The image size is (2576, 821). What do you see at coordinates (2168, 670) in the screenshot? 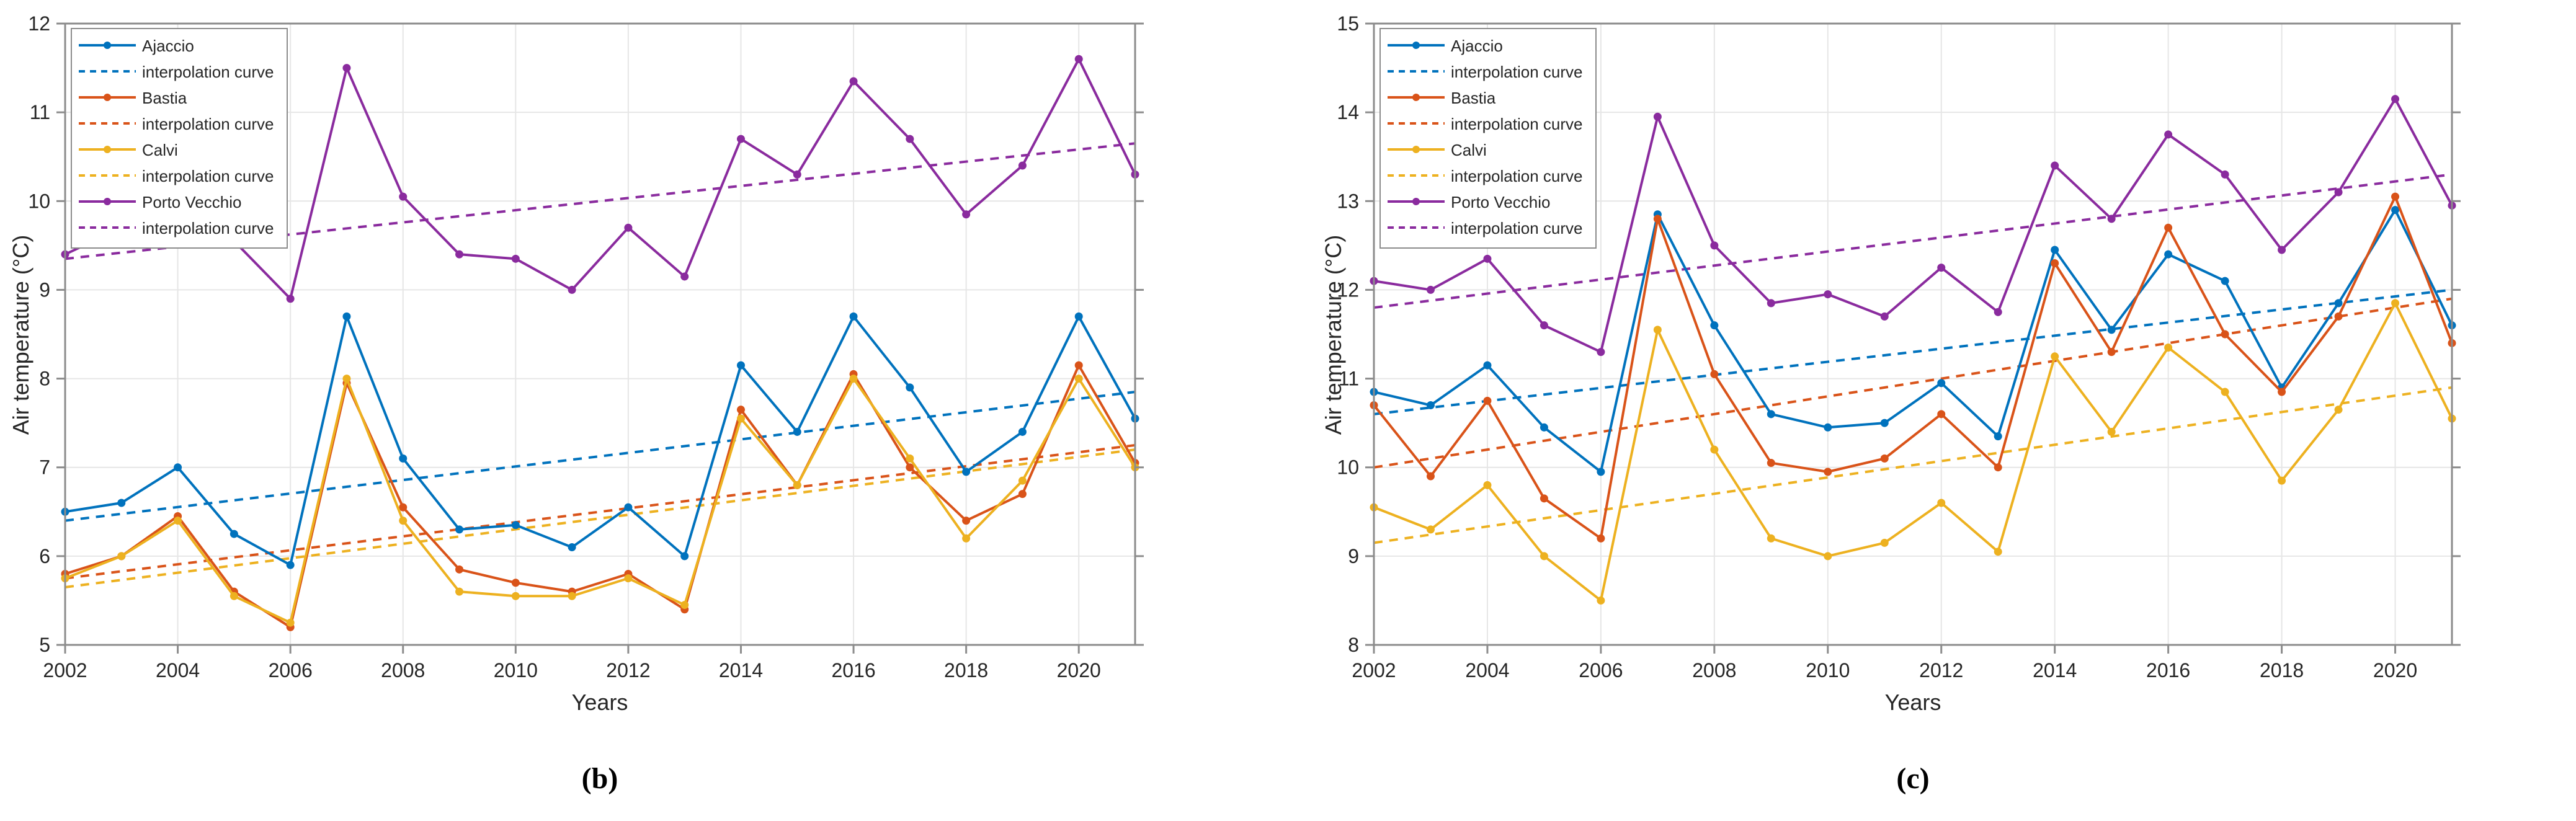
I see `x-tick-label: 2016` at bounding box center [2168, 670].